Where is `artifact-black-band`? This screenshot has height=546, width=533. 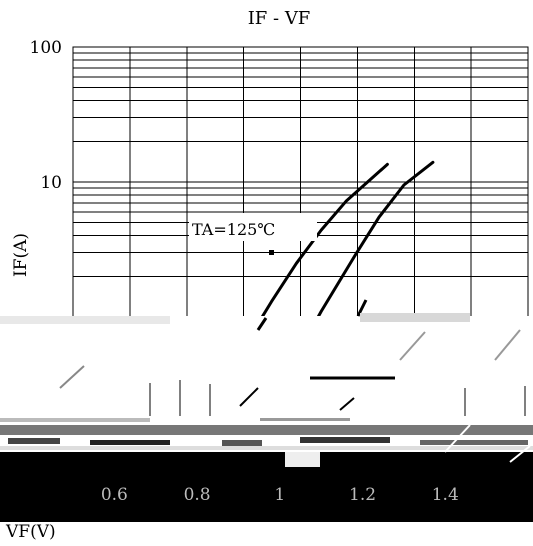 artifact-black-band is located at coordinates (266, 487).